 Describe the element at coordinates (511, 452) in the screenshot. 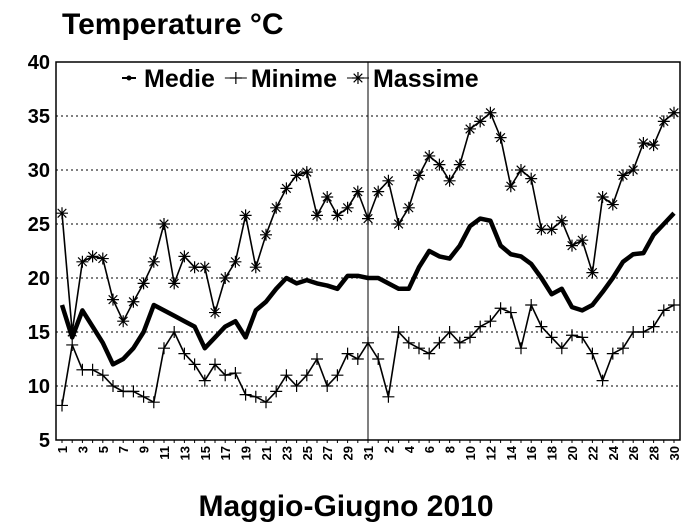

I see `x-tick-label: 14` at that location.